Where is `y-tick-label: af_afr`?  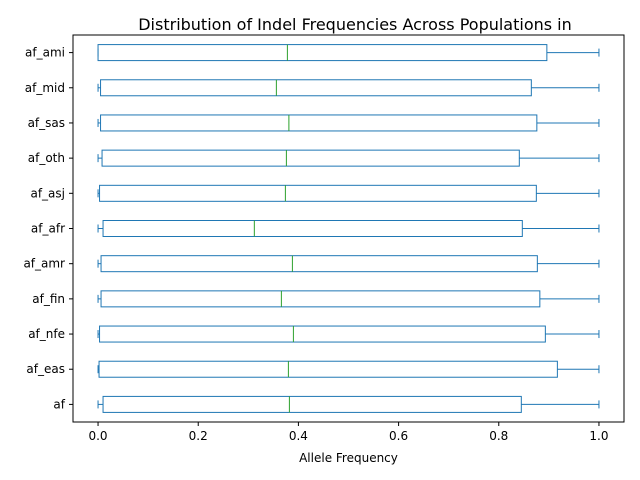 y-tick-label: af_afr is located at coordinates (48, 229).